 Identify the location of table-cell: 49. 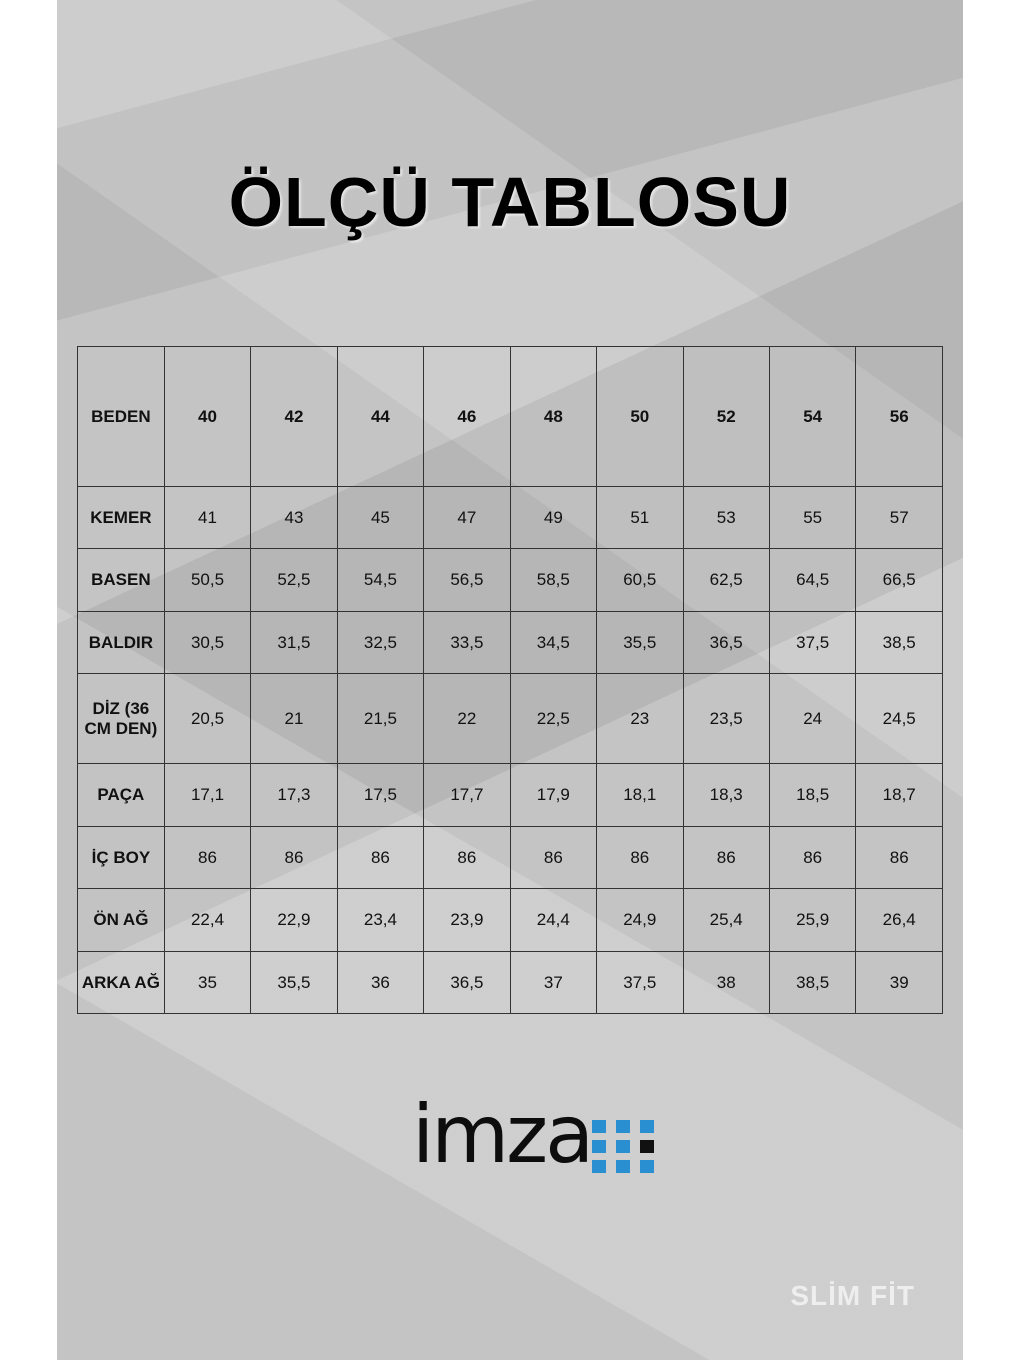
(553, 517).